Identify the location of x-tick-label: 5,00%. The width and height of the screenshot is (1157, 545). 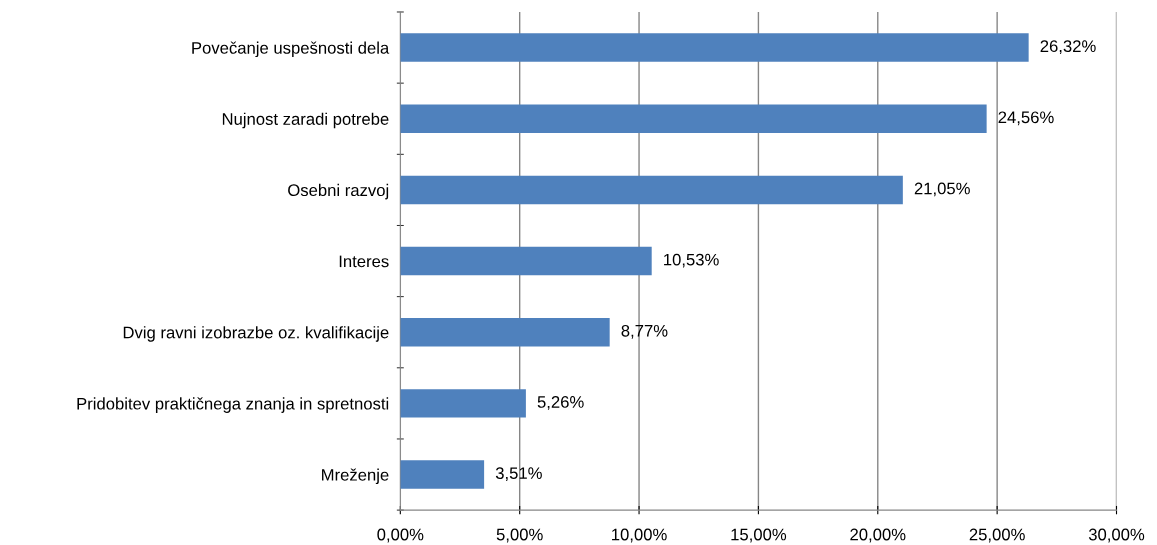
(519, 535).